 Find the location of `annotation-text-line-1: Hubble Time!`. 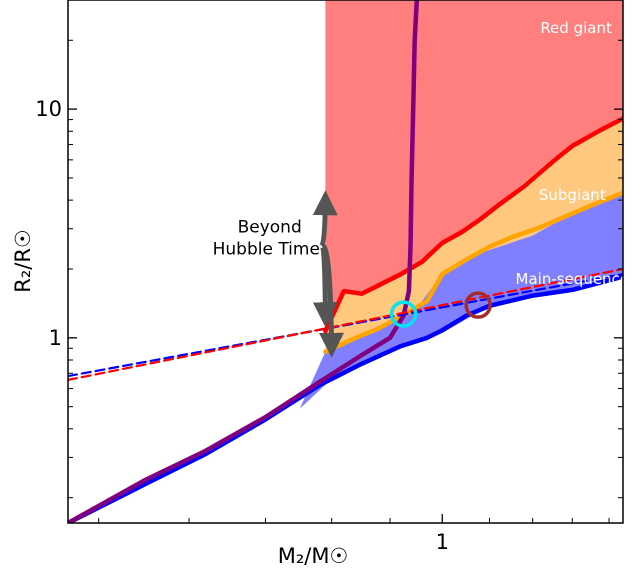

annotation-text-line-1: Hubble Time! is located at coordinates (270, 250).